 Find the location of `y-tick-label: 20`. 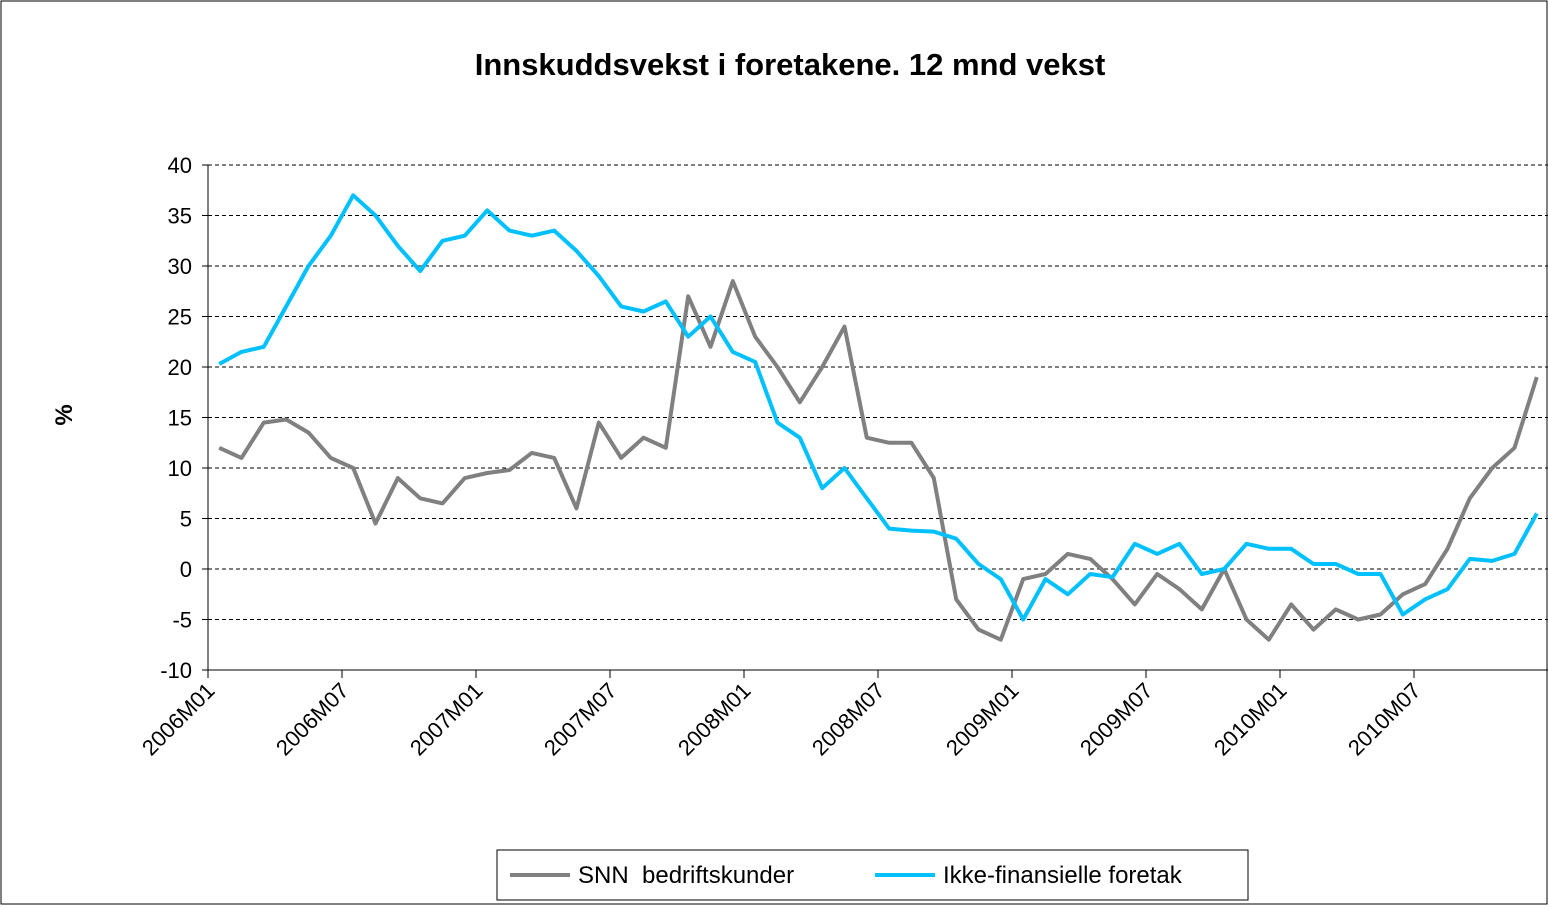

y-tick-label: 20 is located at coordinates (180, 367).